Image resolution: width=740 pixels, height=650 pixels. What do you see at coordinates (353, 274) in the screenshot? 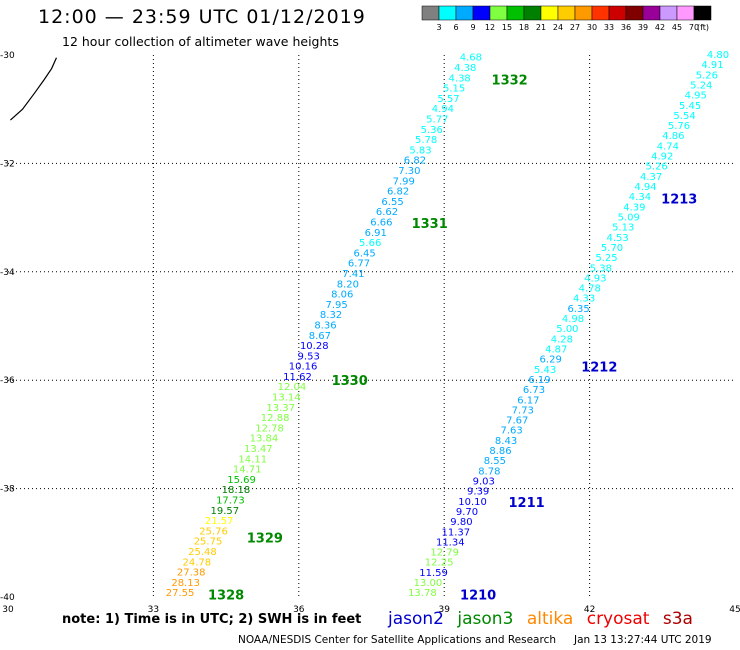
I see `swh-value-label: 7.41` at bounding box center [353, 274].